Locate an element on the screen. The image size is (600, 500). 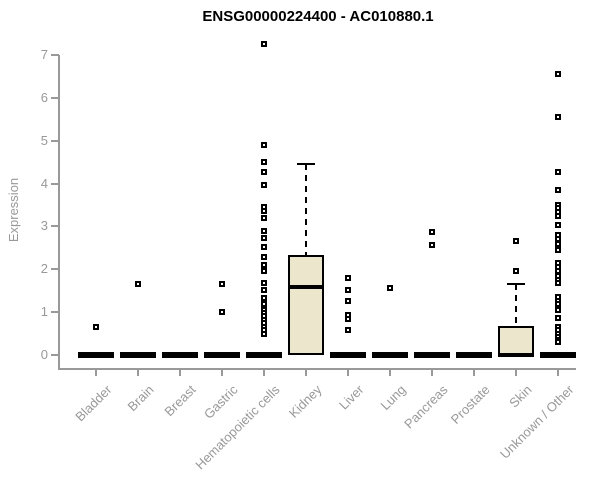
whisker-kidney is located at coordinates (306, 210).